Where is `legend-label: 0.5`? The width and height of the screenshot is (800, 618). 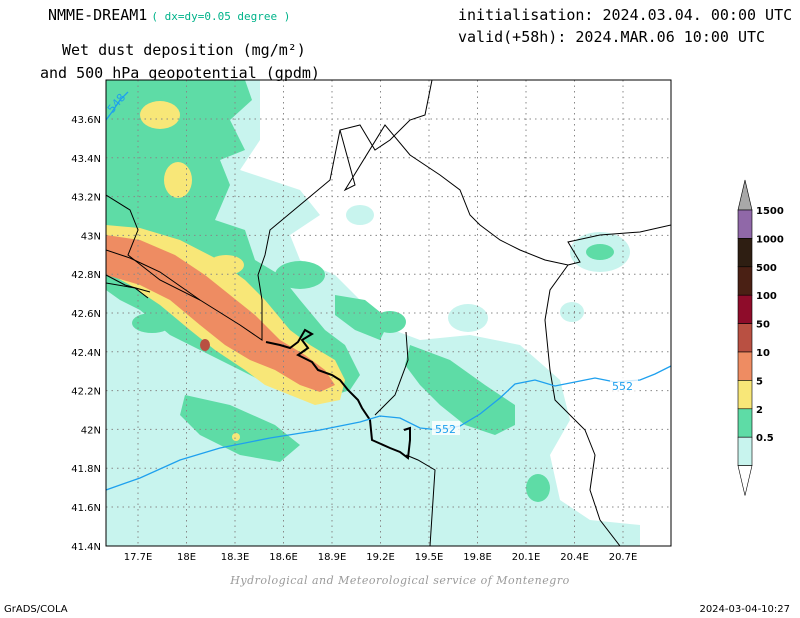
legend-label: 0.5 is located at coordinates (765, 438).